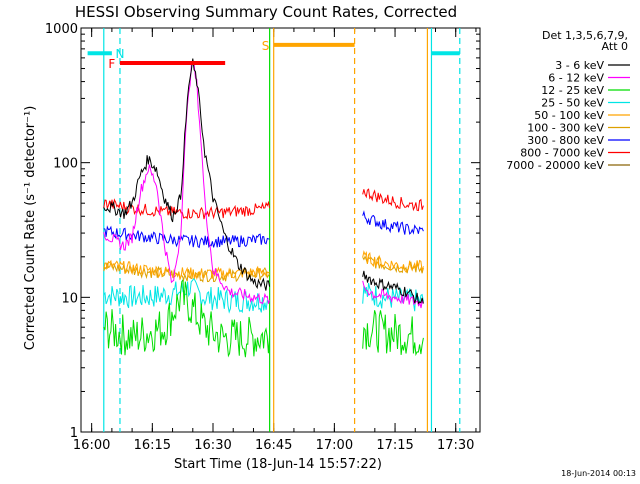 This screenshot has width=640, height=484. Describe the element at coordinates (394, 445) in the screenshot. I see `x-tick-label: 17:15` at that location.